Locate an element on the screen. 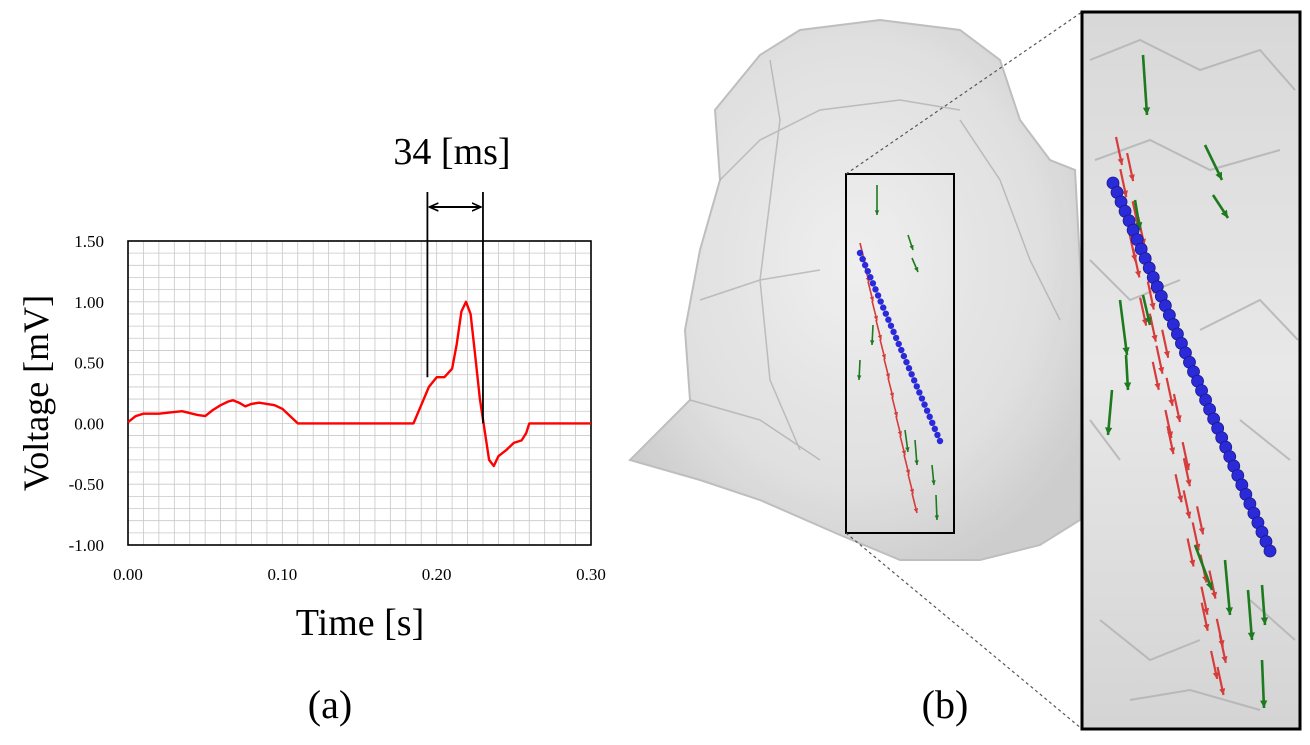 The height and width of the screenshot is (745, 1310). zoom-flow-arrows is located at coordinates (1191, 381).